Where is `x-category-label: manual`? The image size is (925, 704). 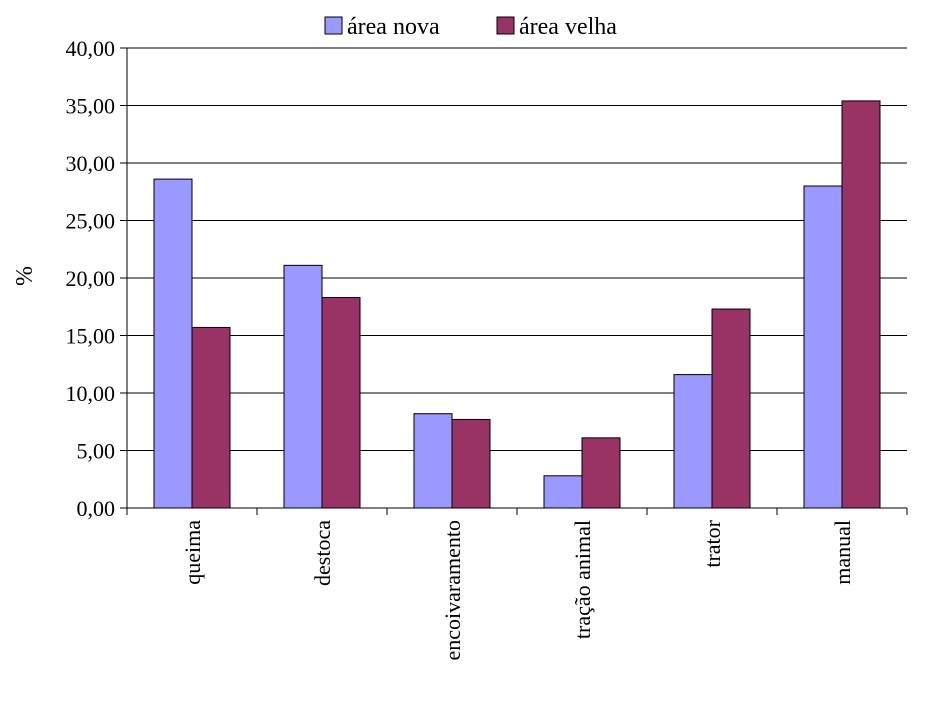 x-category-label: manual is located at coordinates (842, 552).